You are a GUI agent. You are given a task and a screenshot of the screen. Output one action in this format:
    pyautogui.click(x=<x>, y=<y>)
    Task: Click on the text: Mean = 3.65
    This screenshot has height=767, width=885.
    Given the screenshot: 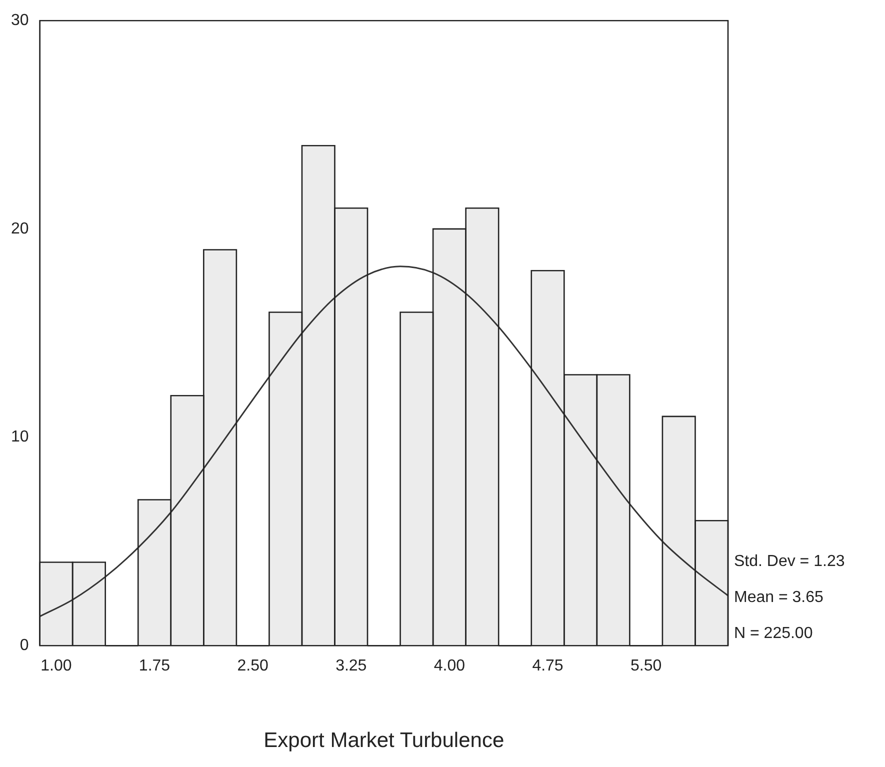 What is the action you would take?
    pyautogui.click(x=779, y=597)
    